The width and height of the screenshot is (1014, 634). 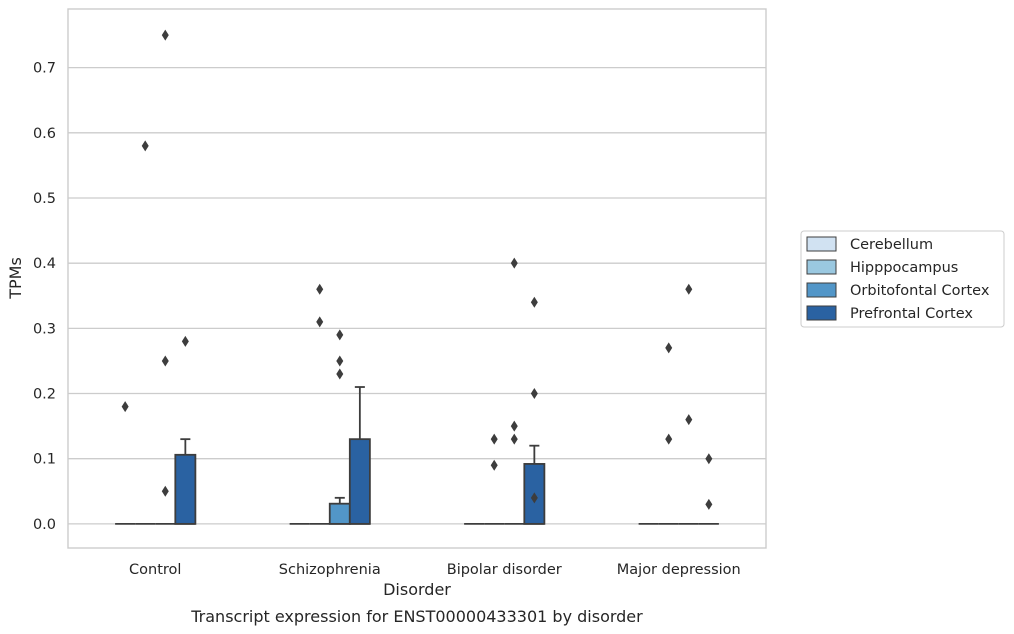 What do you see at coordinates (44, 395) in the screenshot?
I see `y-tick-label-2: 0.2` at bounding box center [44, 395].